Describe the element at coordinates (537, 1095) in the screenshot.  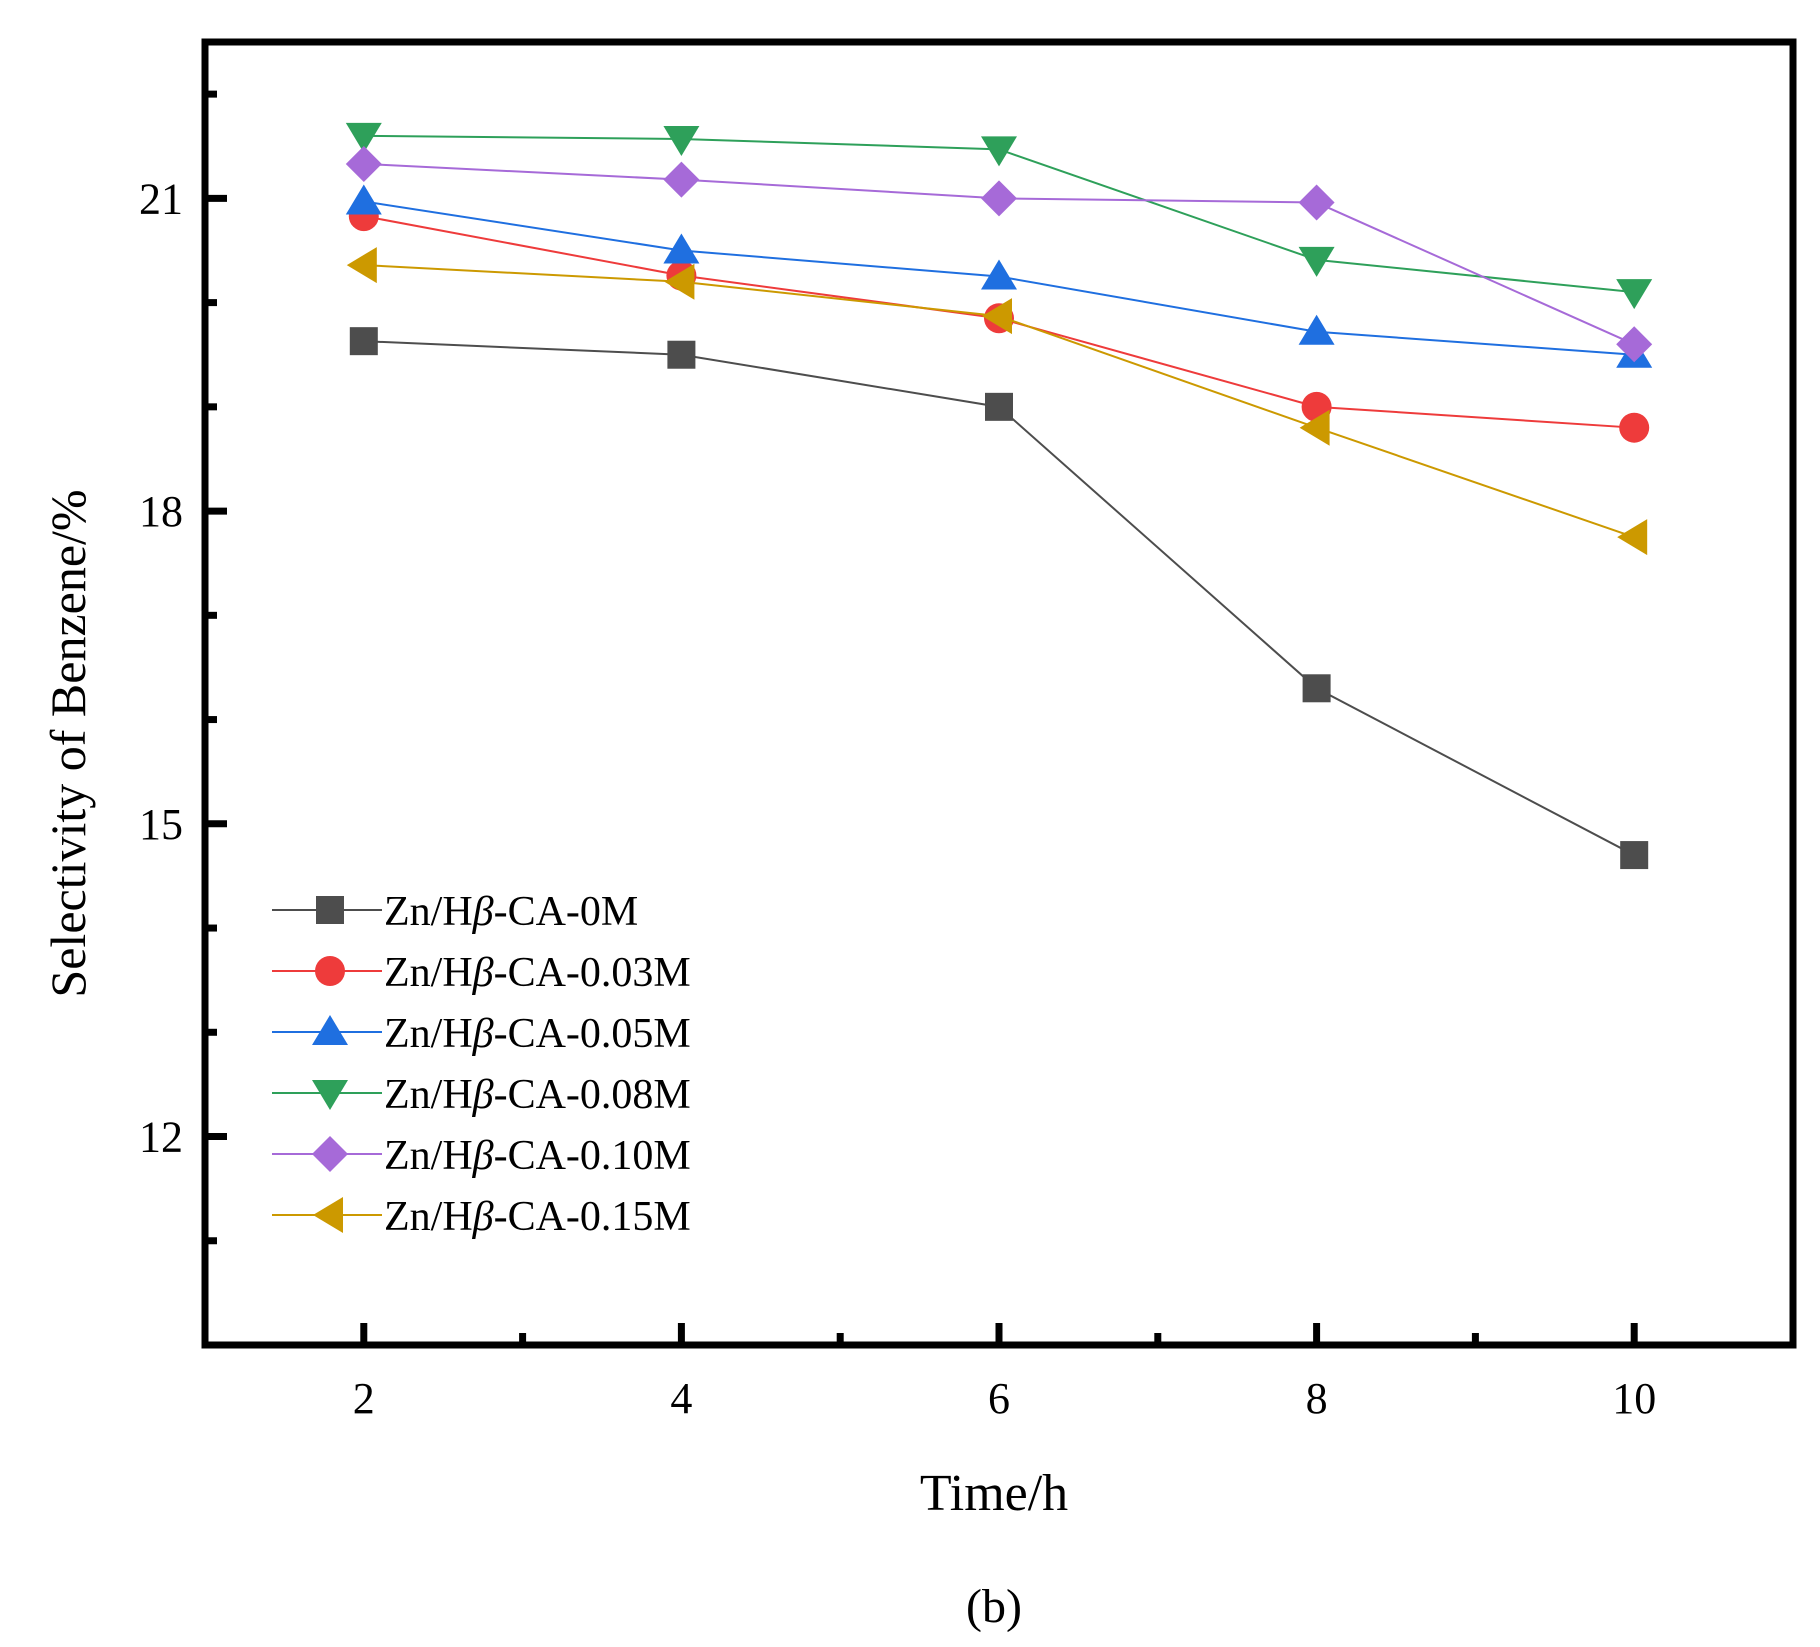
I see `legend-label: Zn/Hβ-CA-0.08M` at that location.